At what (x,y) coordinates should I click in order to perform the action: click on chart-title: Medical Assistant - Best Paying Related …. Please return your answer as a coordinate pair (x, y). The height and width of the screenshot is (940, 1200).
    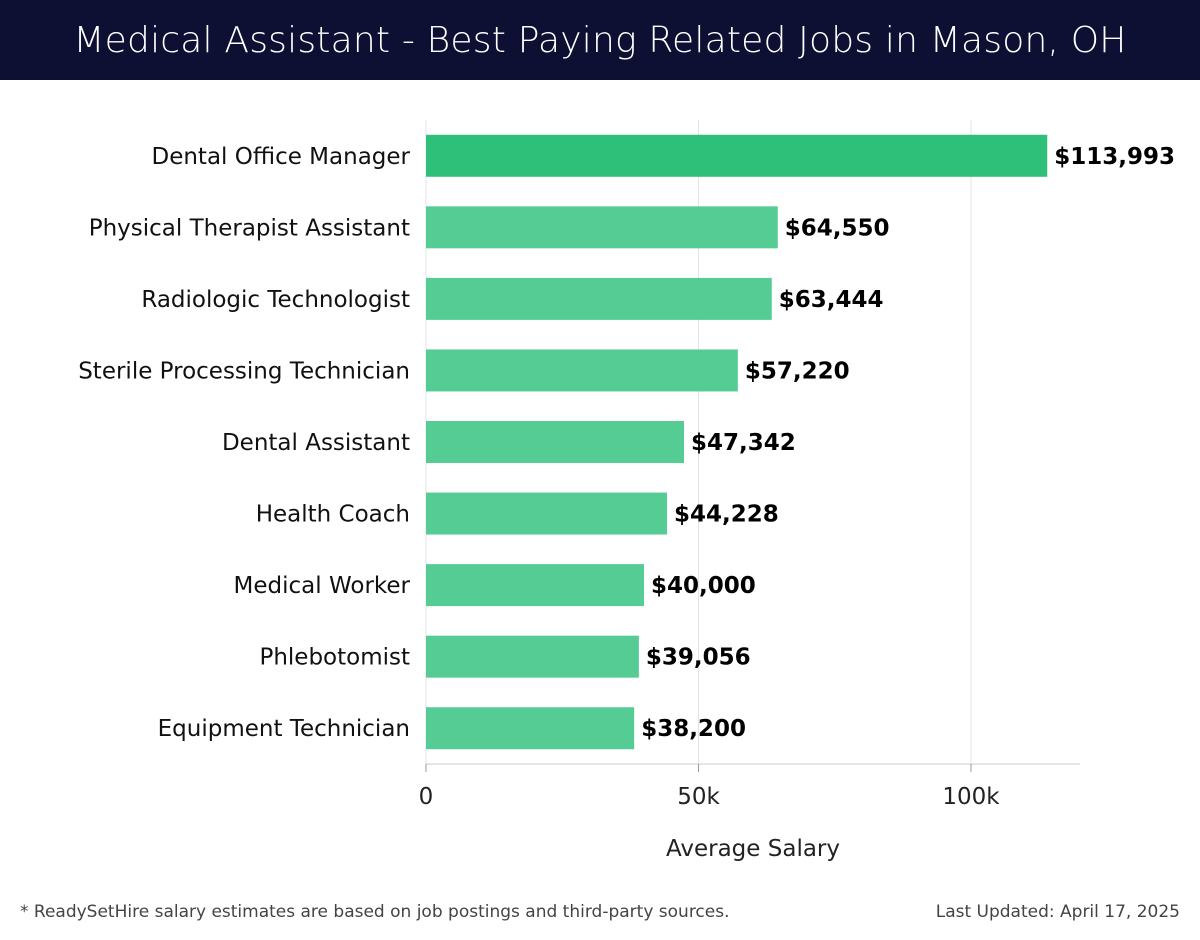
    Looking at the image, I should click on (600, 40).